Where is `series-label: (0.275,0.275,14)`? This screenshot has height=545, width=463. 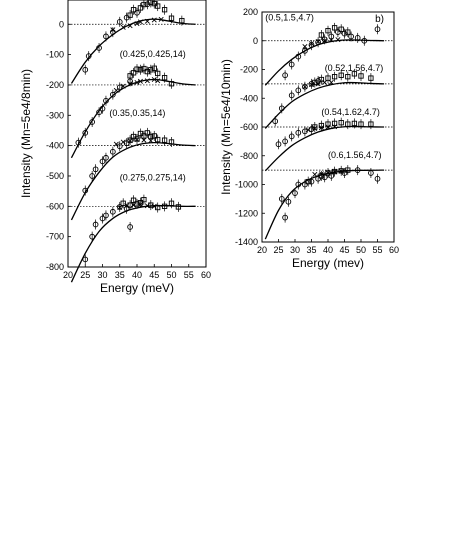
series-label: (0.275,0.275,14) is located at coordinates (153, 178).